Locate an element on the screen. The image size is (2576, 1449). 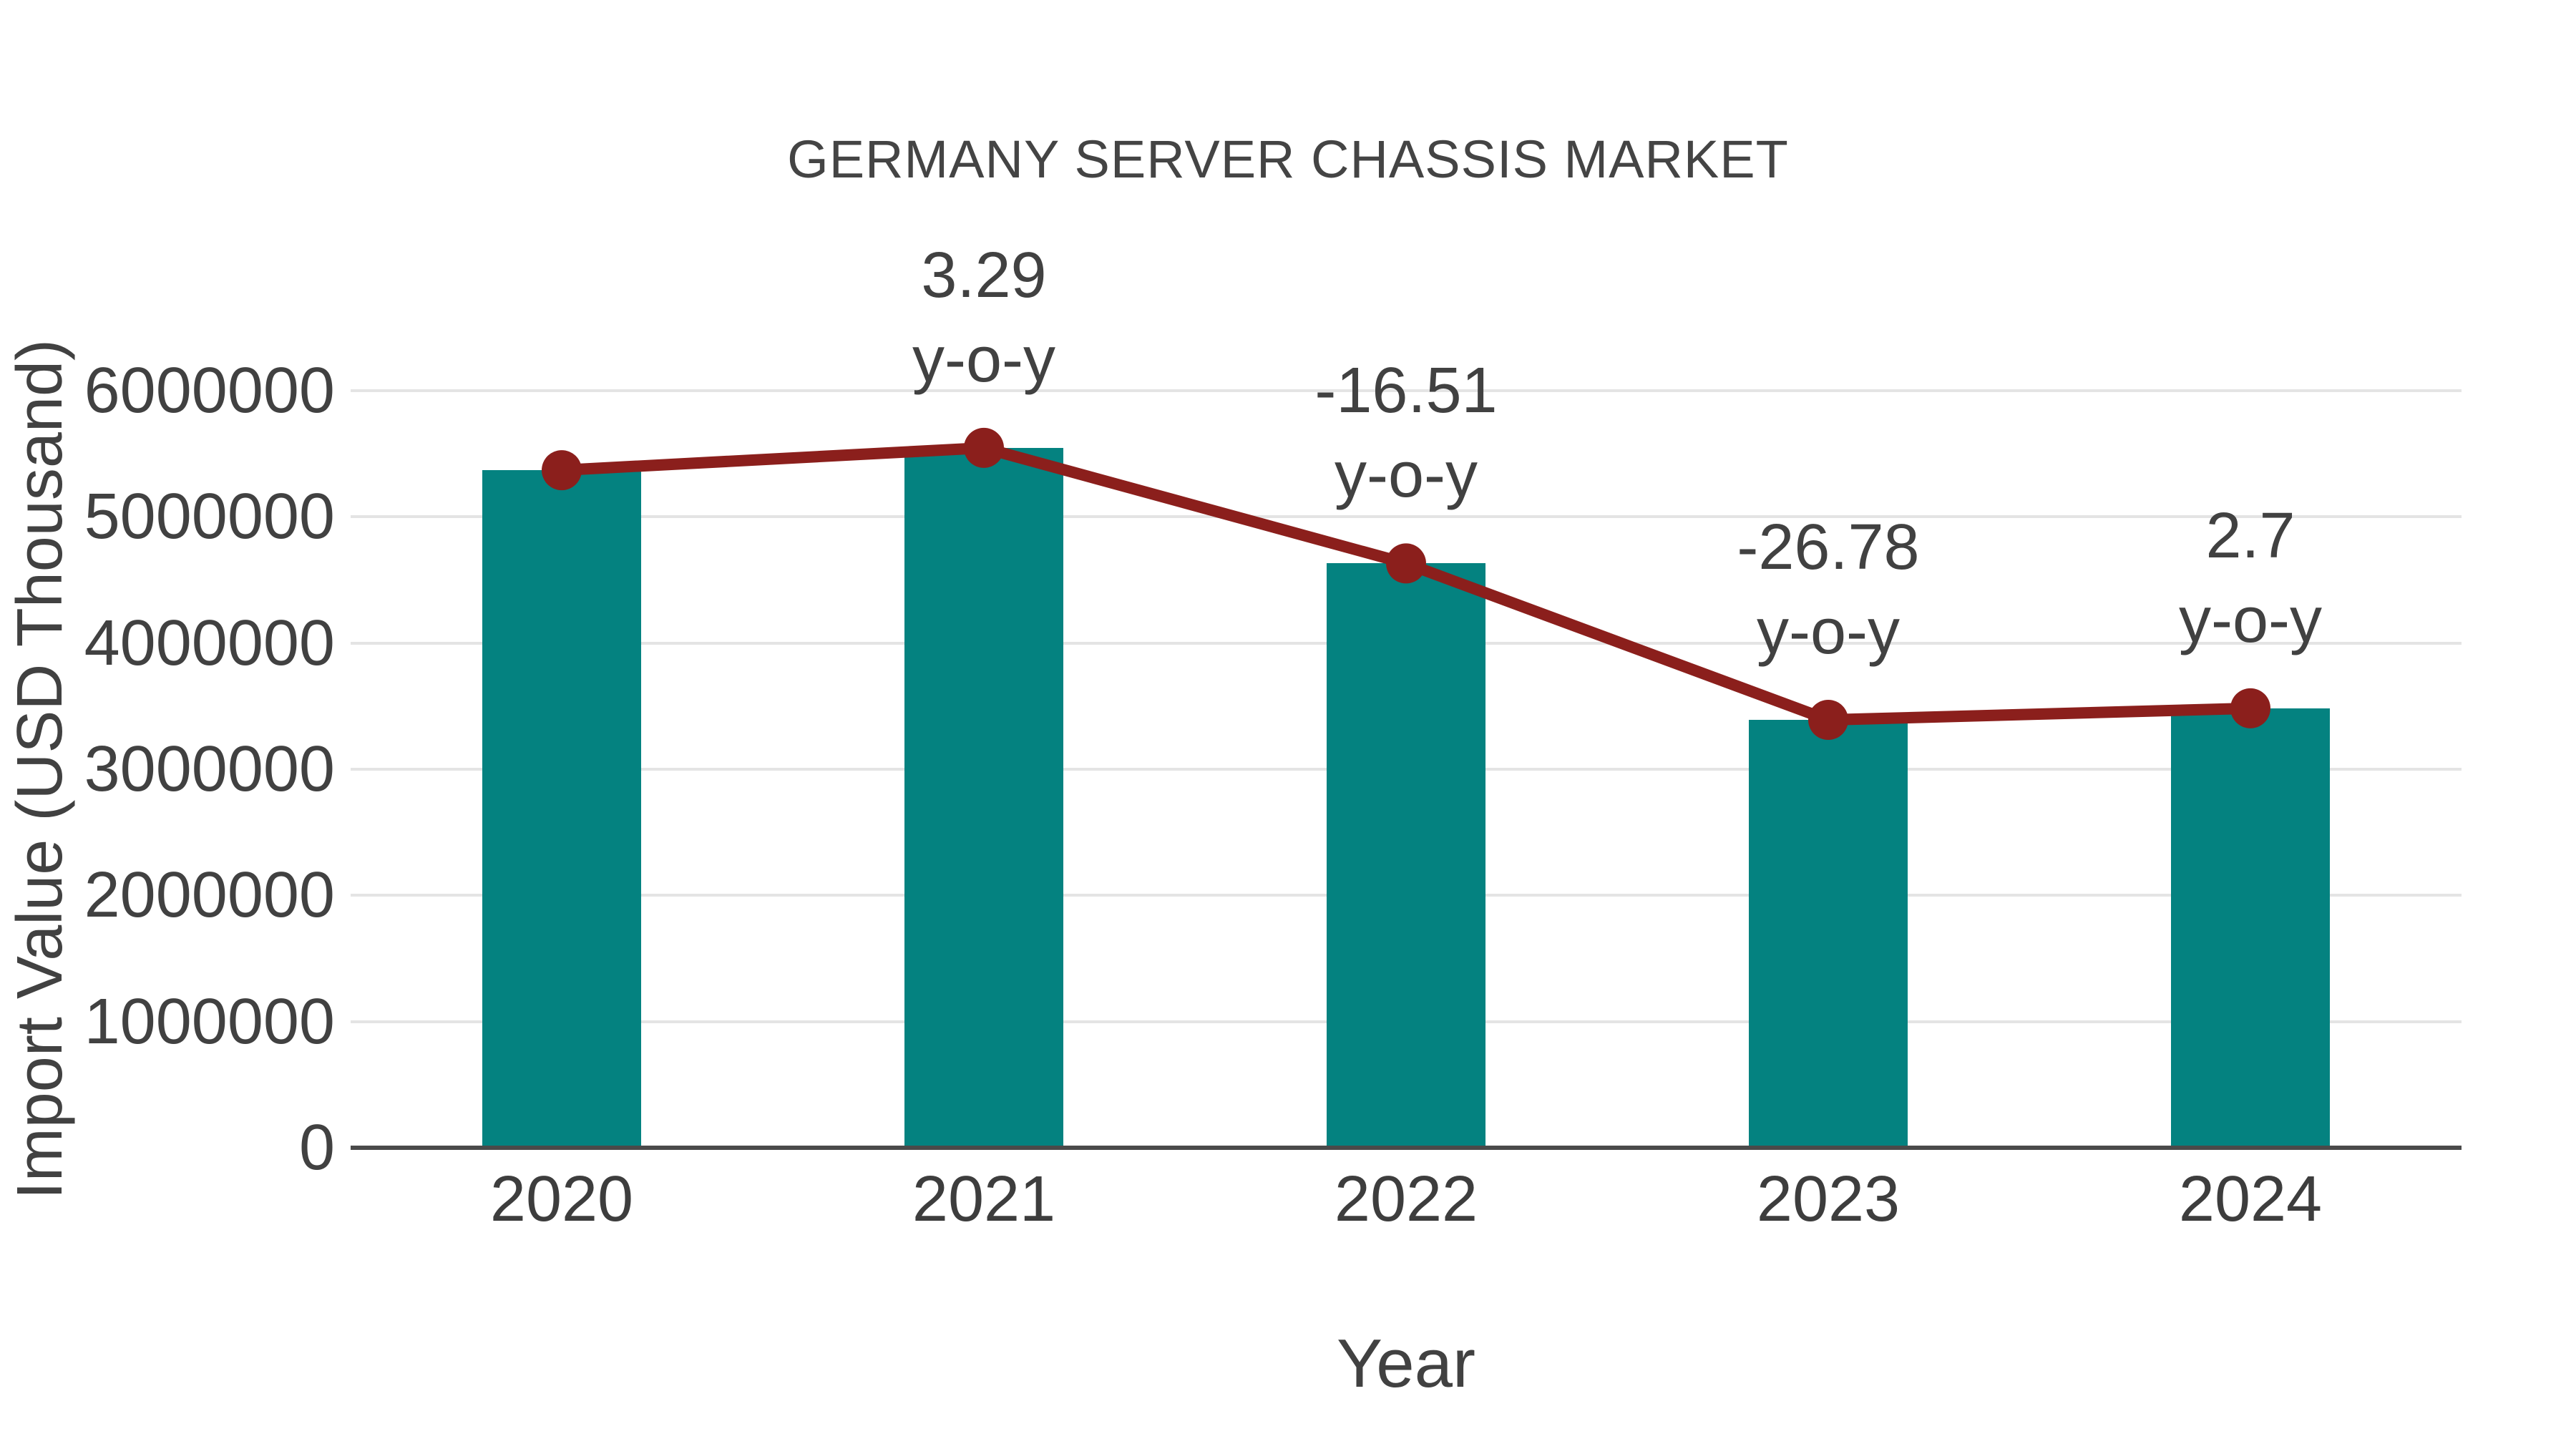
y-tick-5000000: 5000000 is located at coordinates (209, 517).